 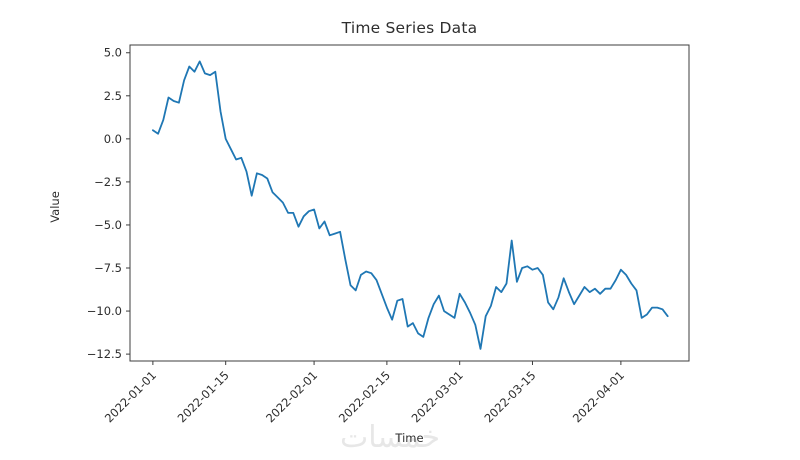 What do you see at coordinates (203, 396) in the screenshot?
I see `x-tick-label: 2022-01-15` at bounding box center [203, 396].